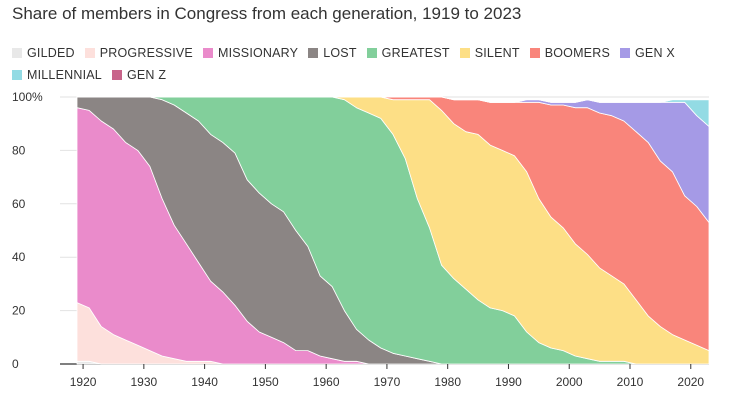 This screenshot has height=404, width=745. I want to click on legend-label: SILENT, so click(497, 53).